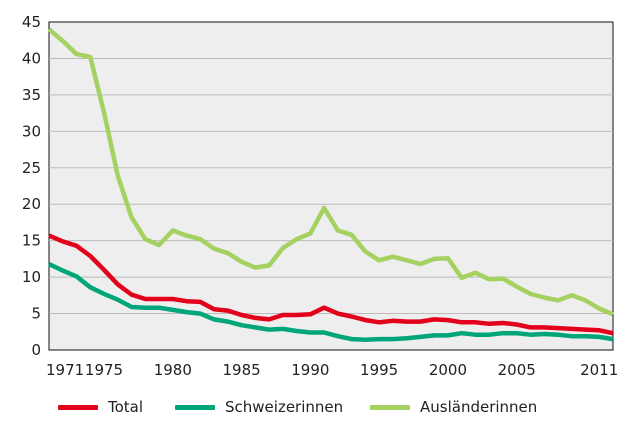 The height and width of the screenshot is (427, 640). Describe the element at coordinates (173, 370) in the screenshot. I see `x-tick-label: 1980` at that location.